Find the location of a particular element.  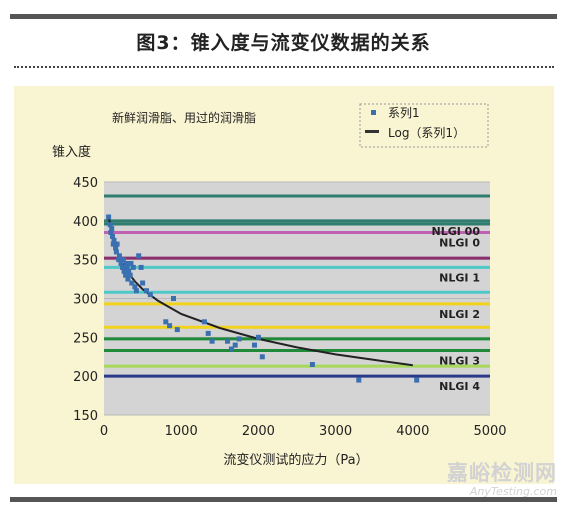

top-rule is located at coordinates (283, 16).